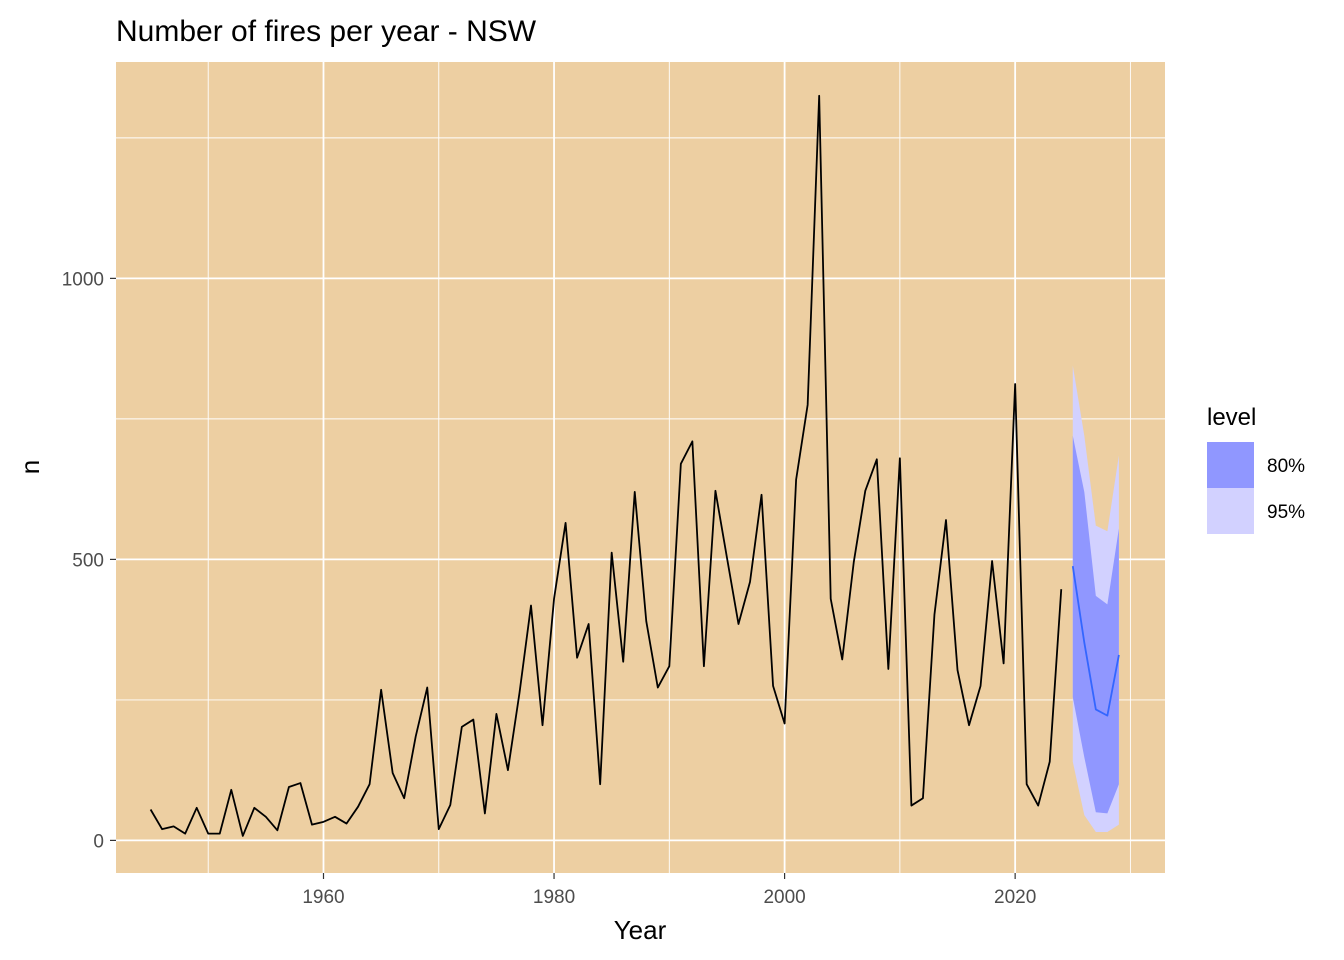  Describe the element at coordinates (98, 841) in the screenshot. I see `y-tick-label: 0` at that location.